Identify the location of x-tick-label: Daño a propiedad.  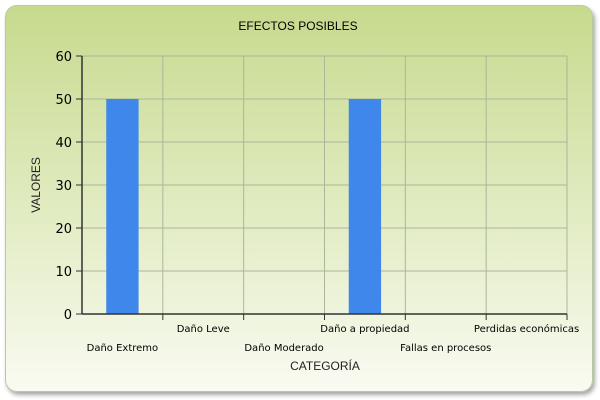
(364, 329).